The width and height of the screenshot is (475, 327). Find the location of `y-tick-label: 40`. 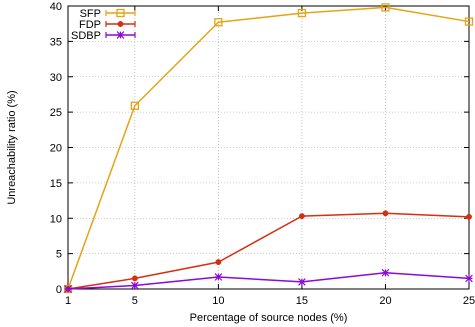

y-tick-label: 40 is located at coordinates (56, 7).